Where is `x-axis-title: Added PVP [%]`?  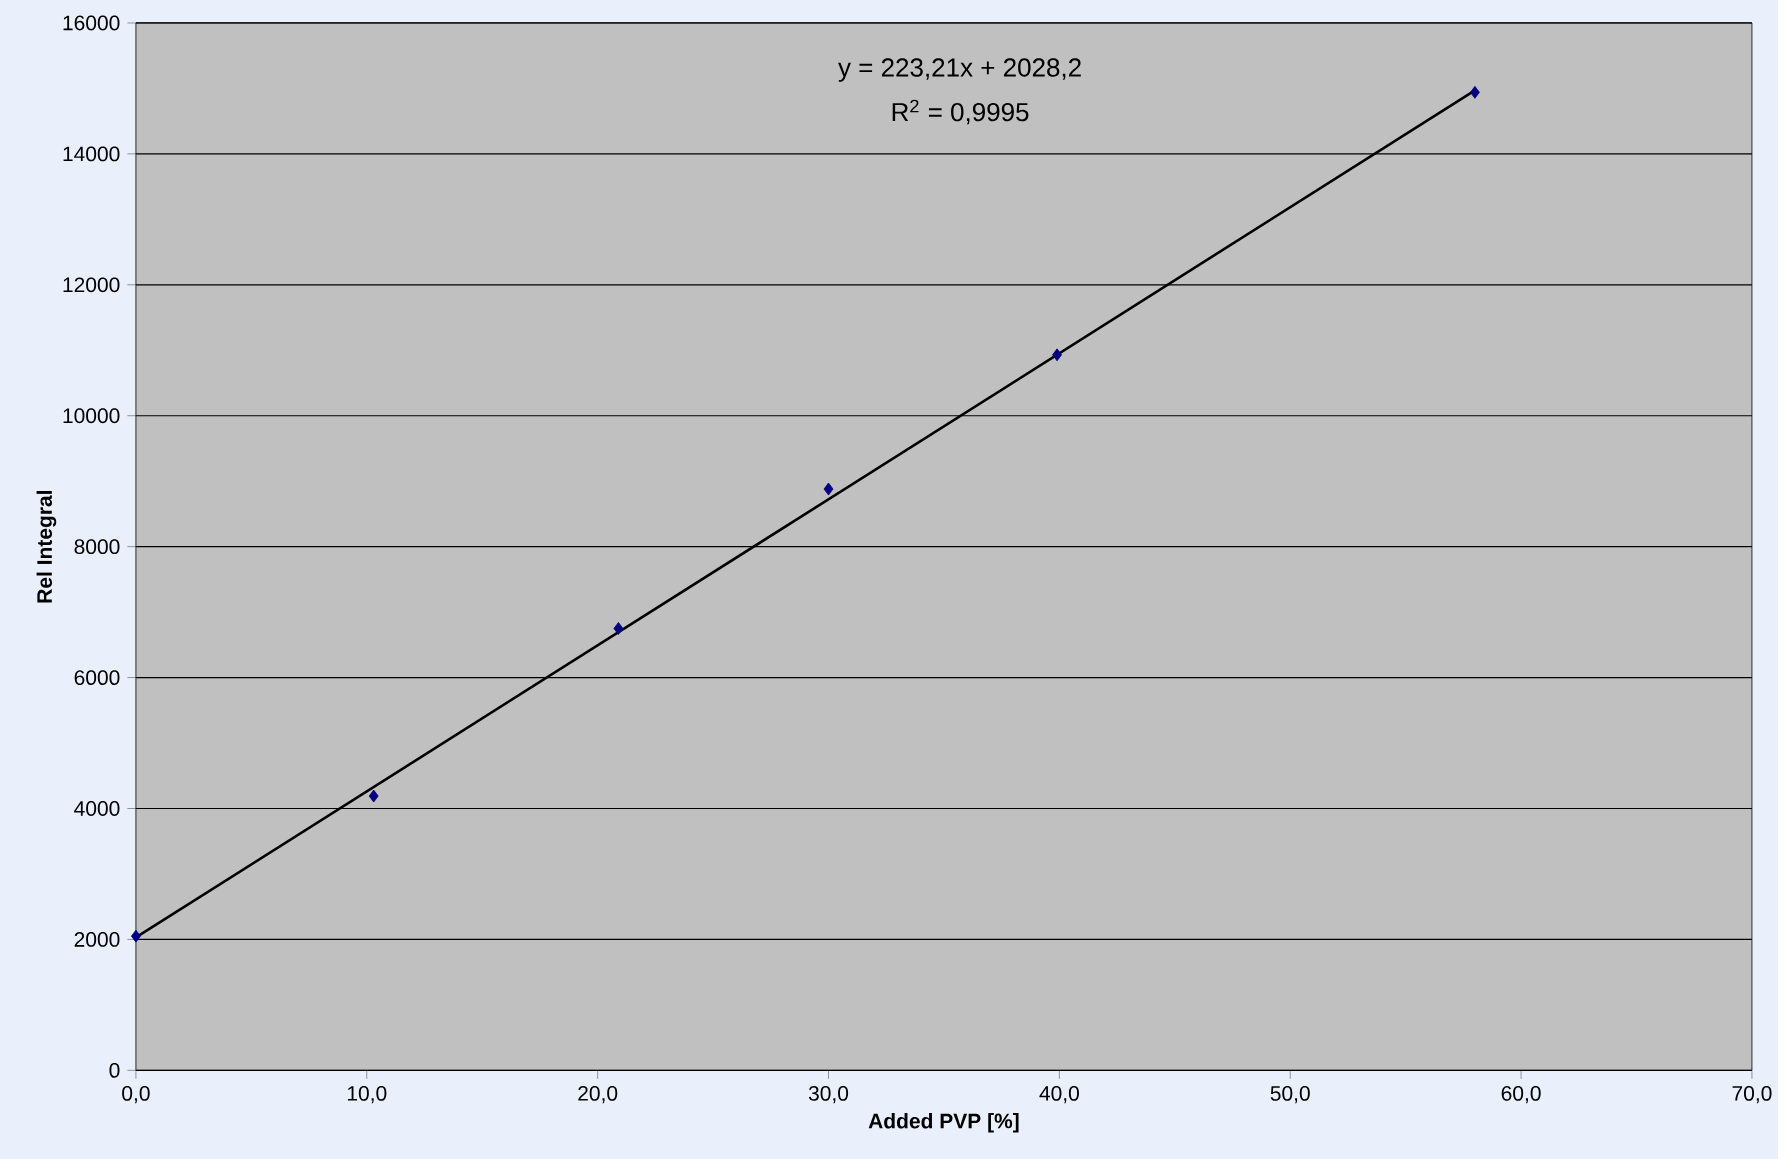
x-axis-title: Added PVP [%] is located at coordinates (943, 1122).